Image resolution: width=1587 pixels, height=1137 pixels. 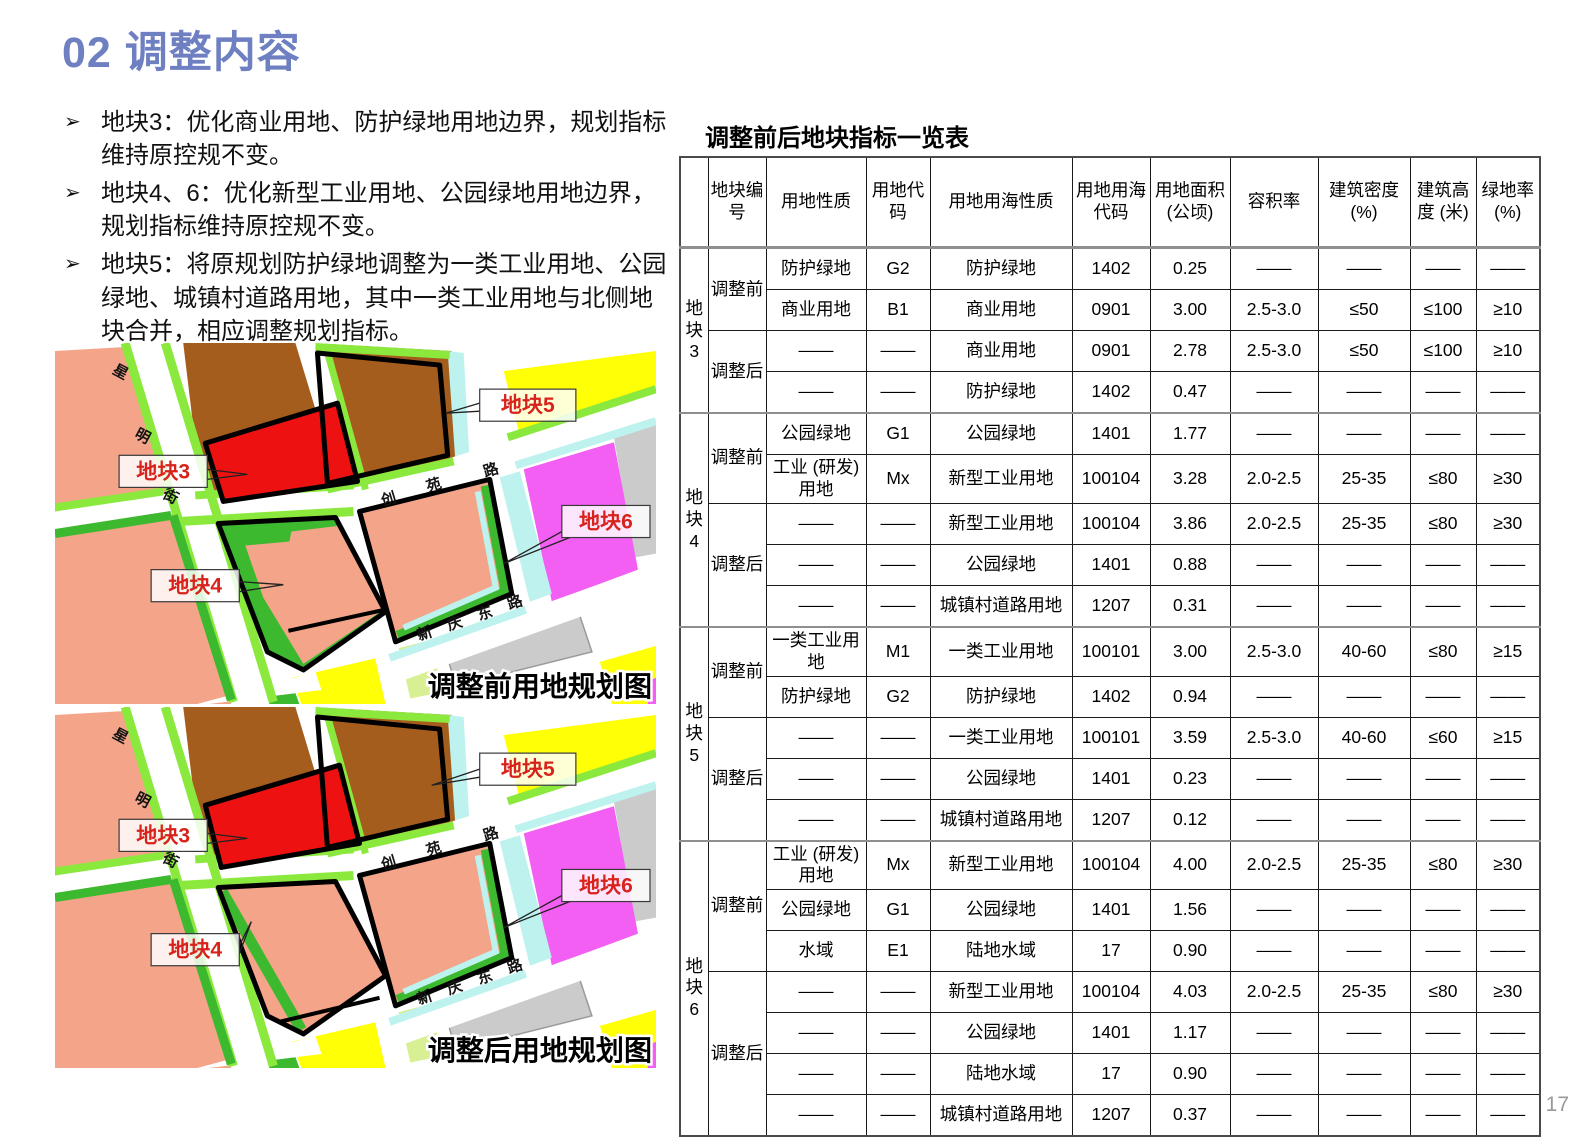 I want to click on value-cell: 1401, so click(x=1111, y=778).